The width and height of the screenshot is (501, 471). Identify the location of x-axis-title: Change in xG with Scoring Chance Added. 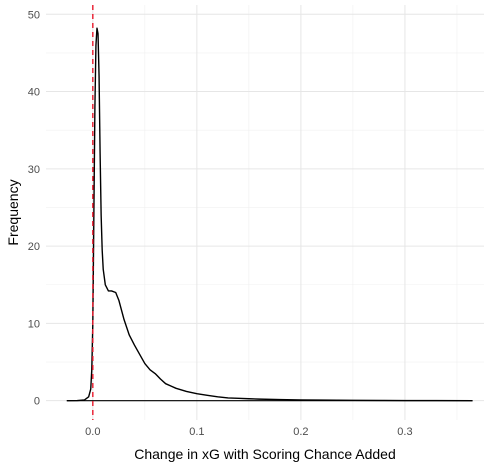
(265, 454).